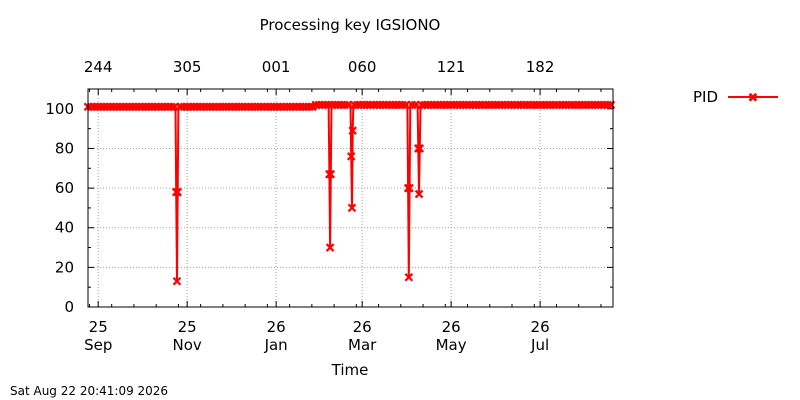  I want to click on x-top-tick-label: 121, so click(451, 67).